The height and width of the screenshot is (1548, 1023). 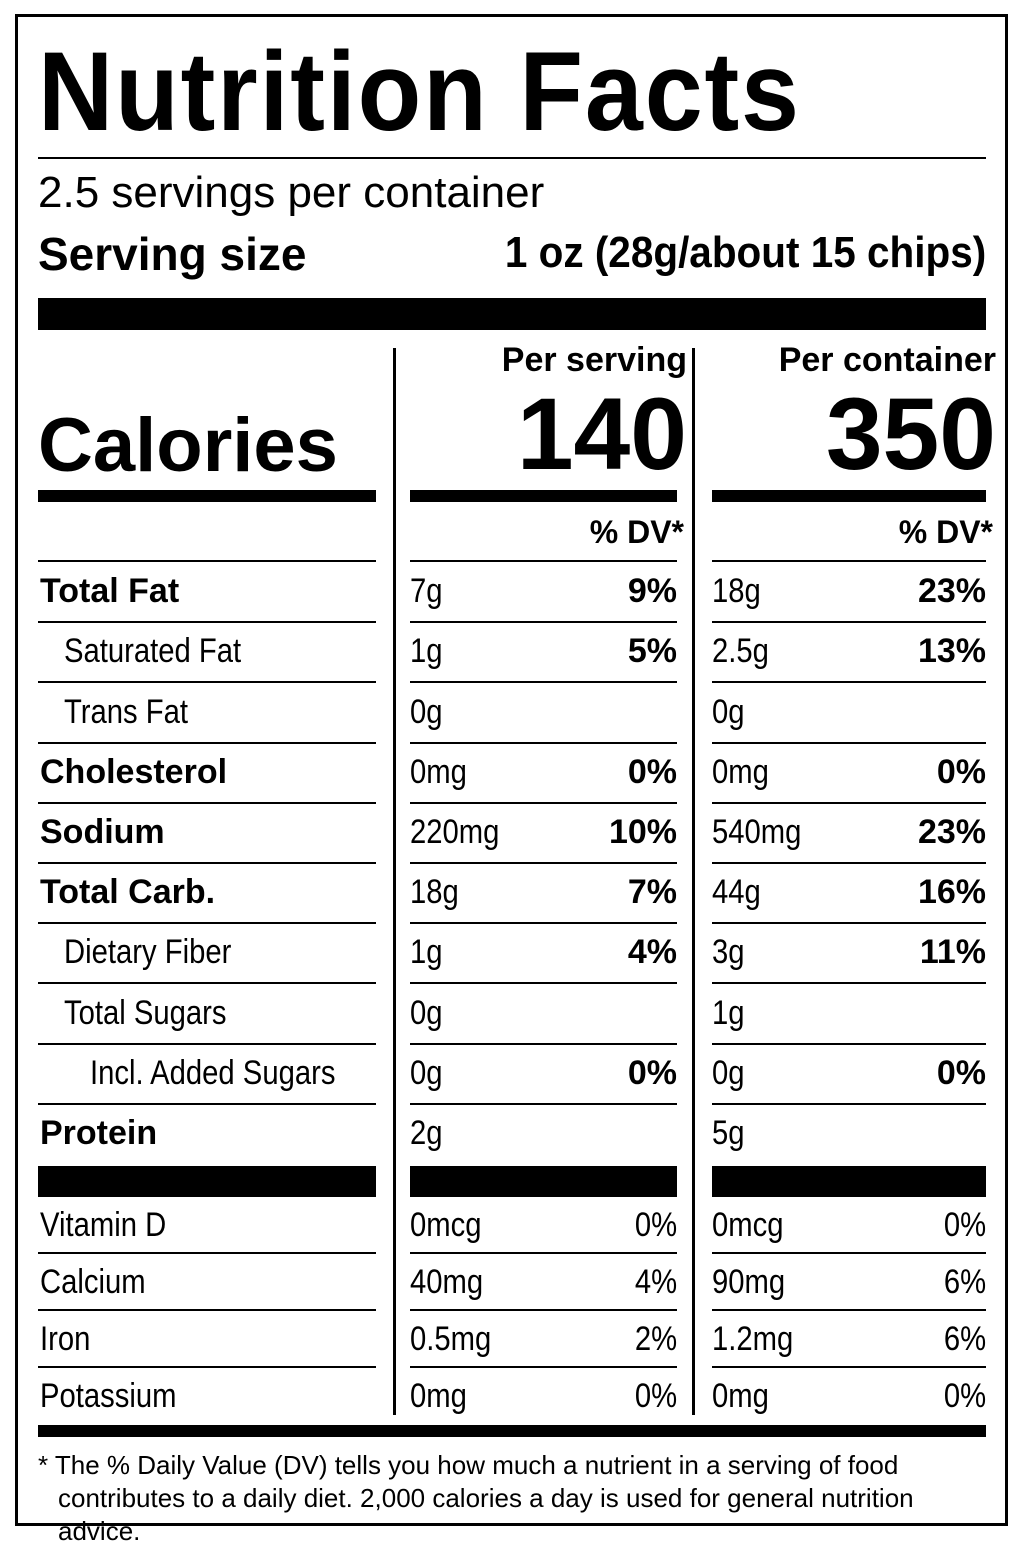 What do you see at coordinates (451, 1338) in the screenshot?
I see `amount: 0.5mg` at bounding box center [451, 1338].